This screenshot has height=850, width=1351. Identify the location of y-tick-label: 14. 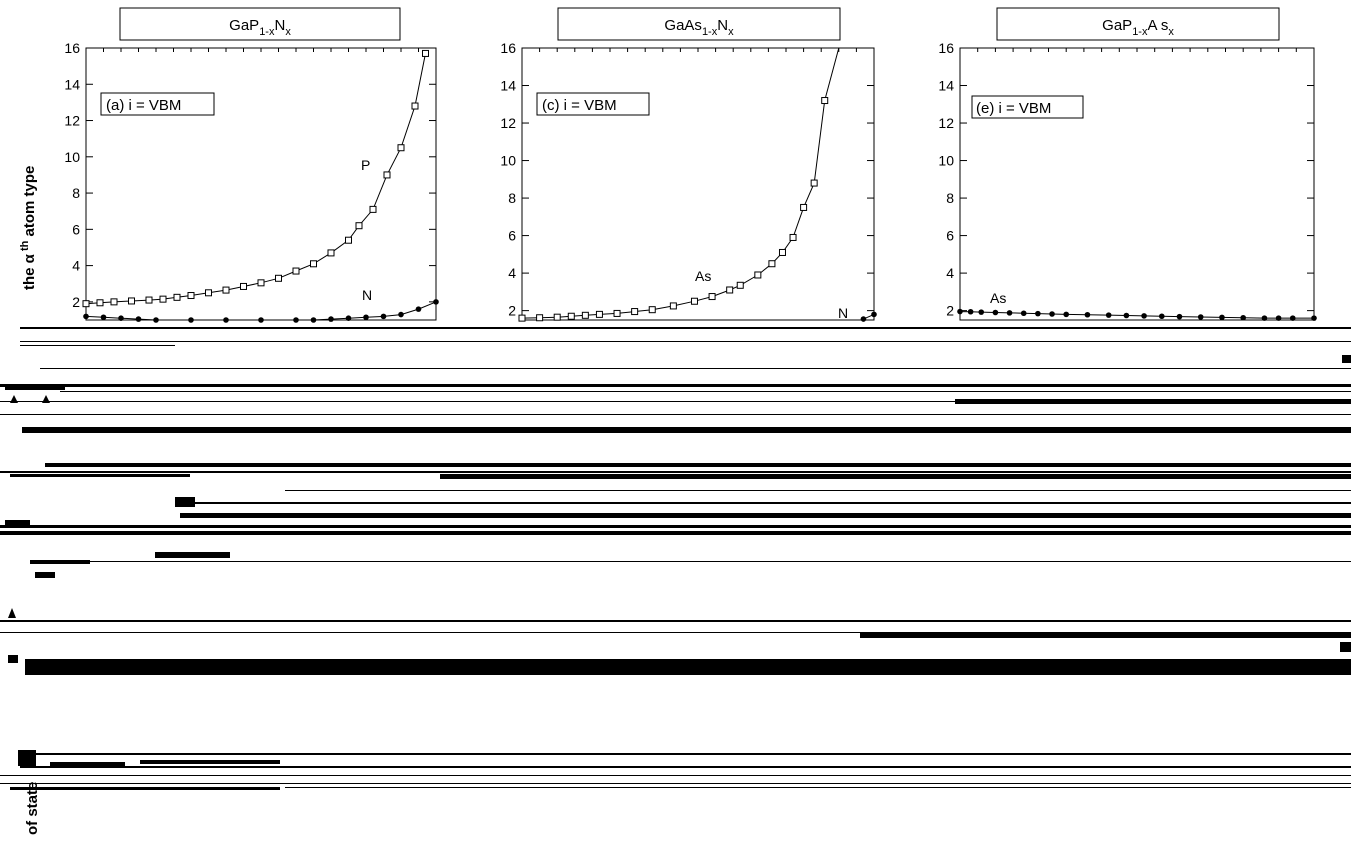
(72, 84).